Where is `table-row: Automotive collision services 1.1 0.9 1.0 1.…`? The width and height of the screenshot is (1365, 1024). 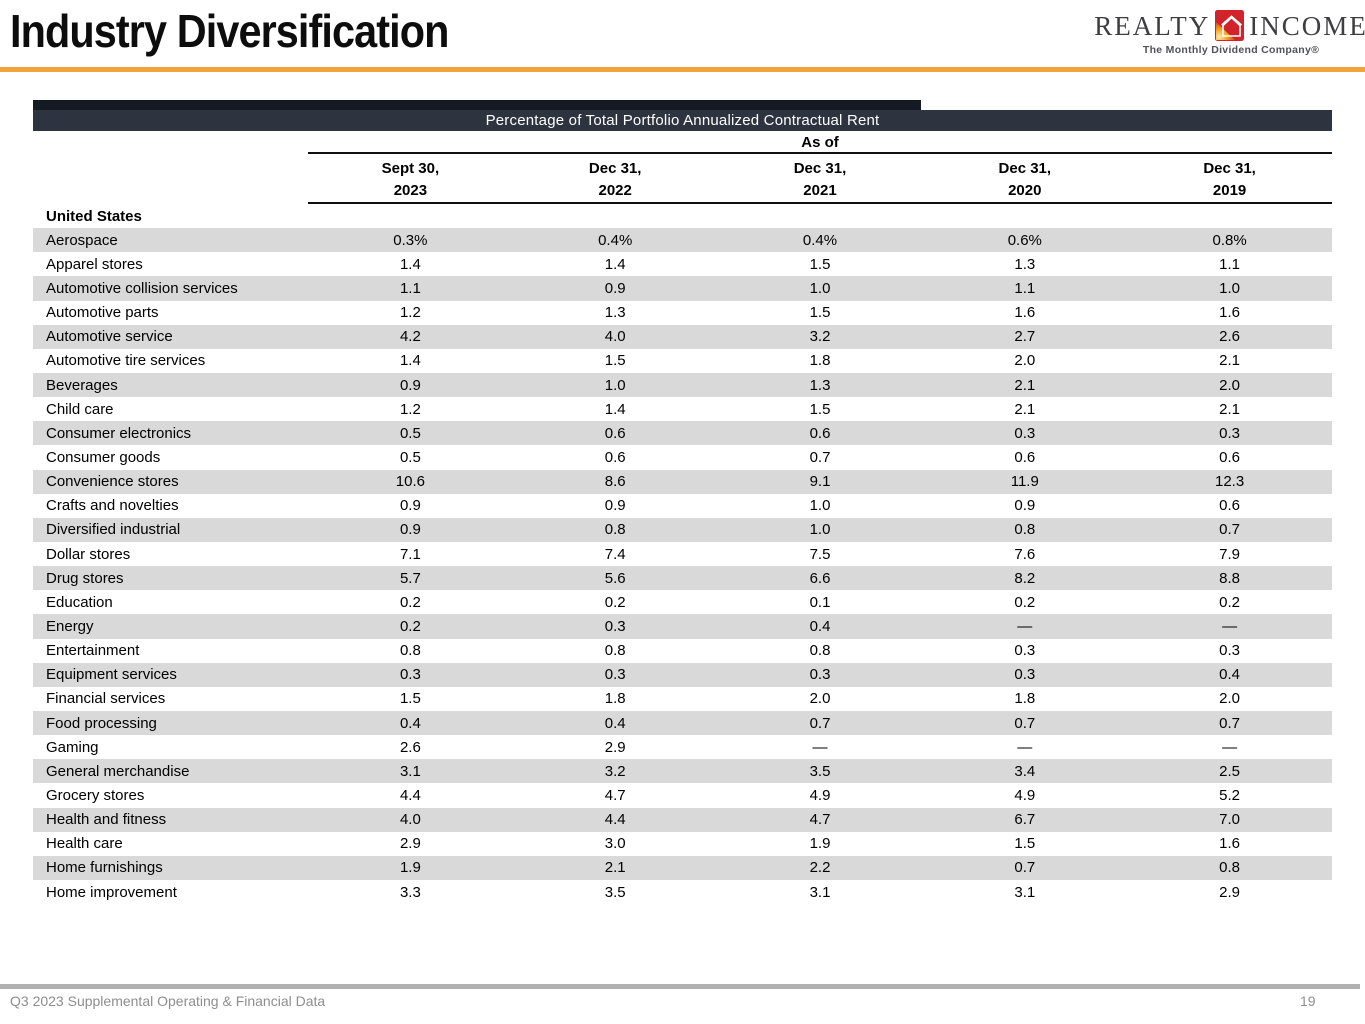 table-row: Automotive collision services 1.1 0.9 1.0 1.… is located at coordinates (682, 288).